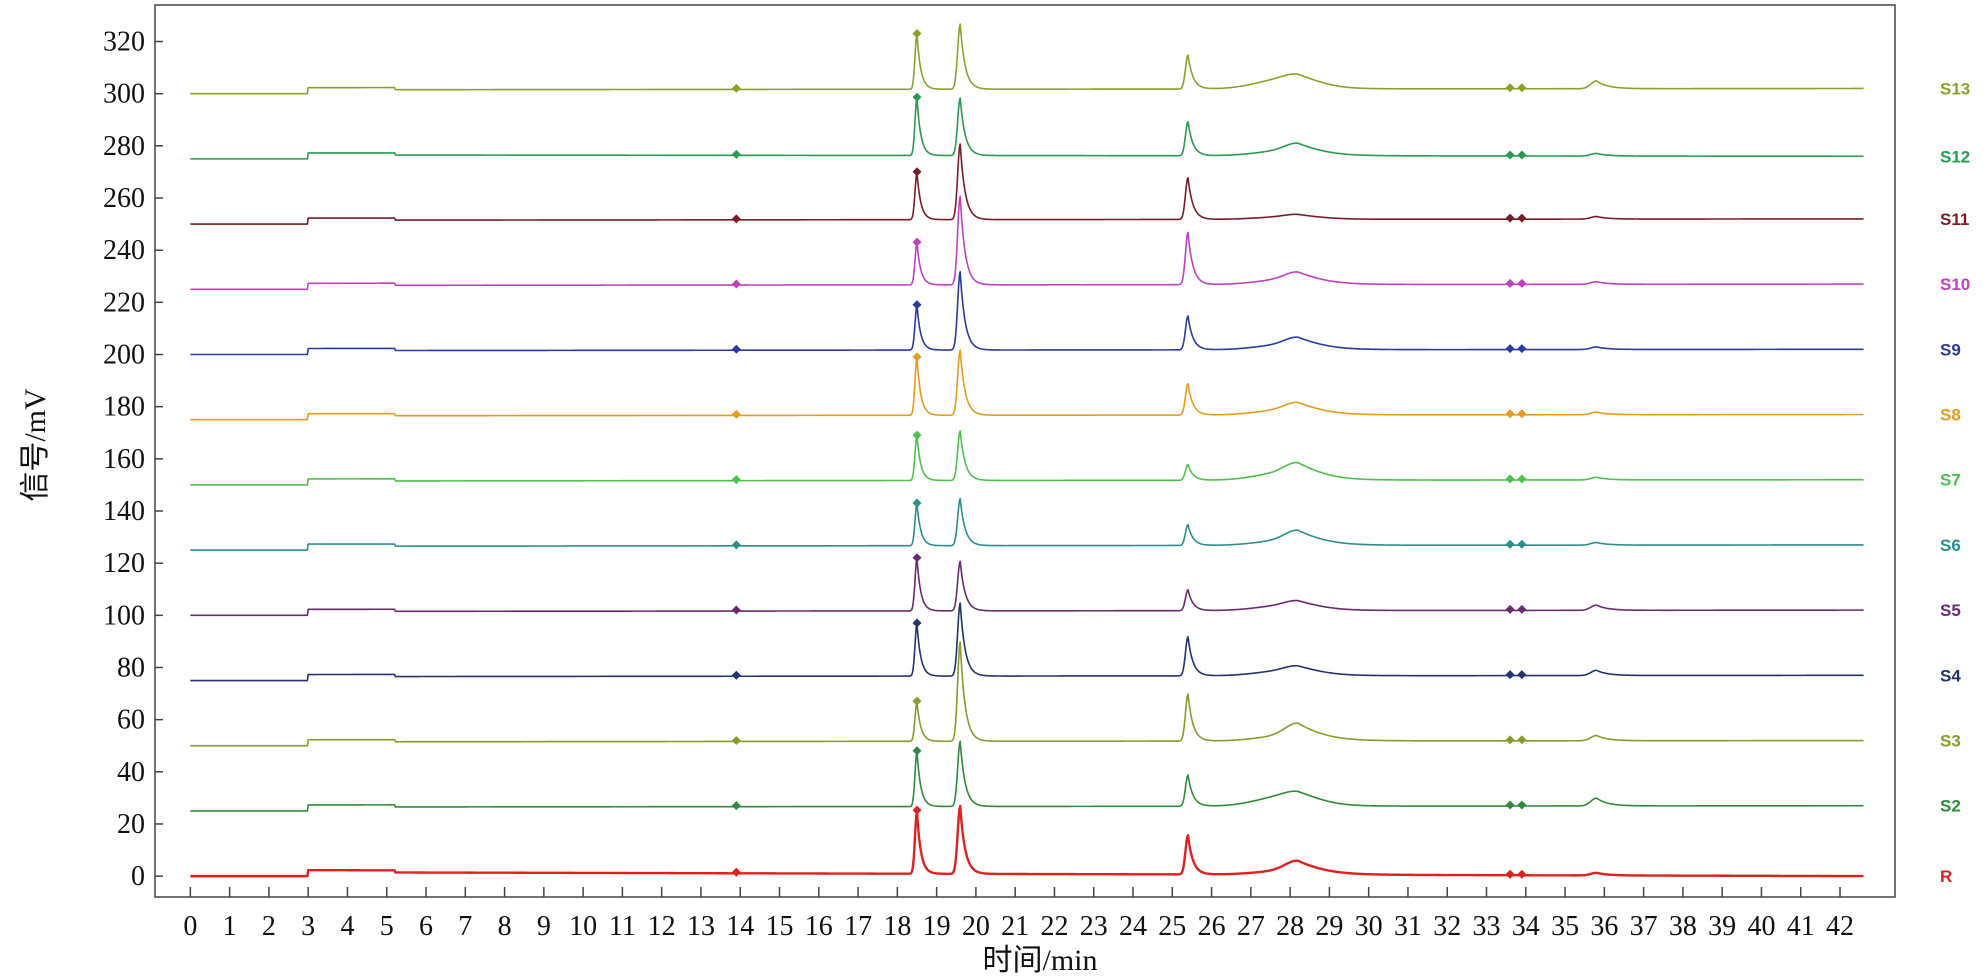 This screenshot has height=979, width=1983. I want to click on x-tick-label: 4, so click(347, 926).